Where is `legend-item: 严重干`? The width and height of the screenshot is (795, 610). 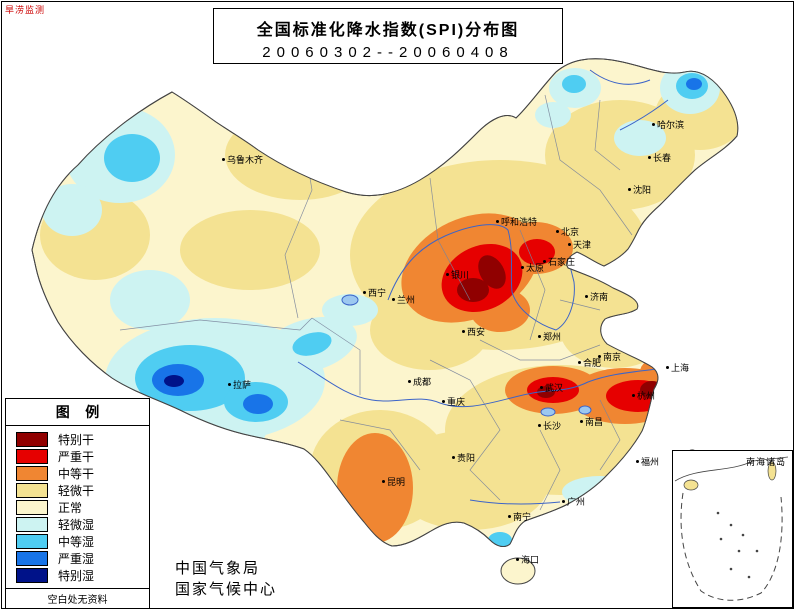
legend-item: 严重干 is located at coordinates (82, 456).